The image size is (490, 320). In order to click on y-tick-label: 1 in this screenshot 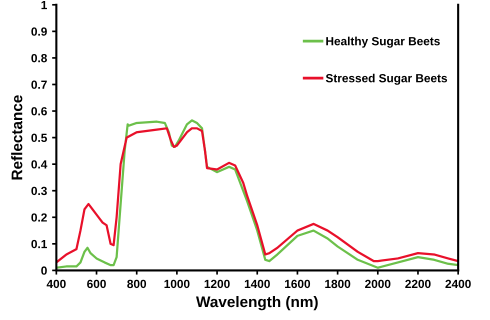, I will do `click(44, 5)`.